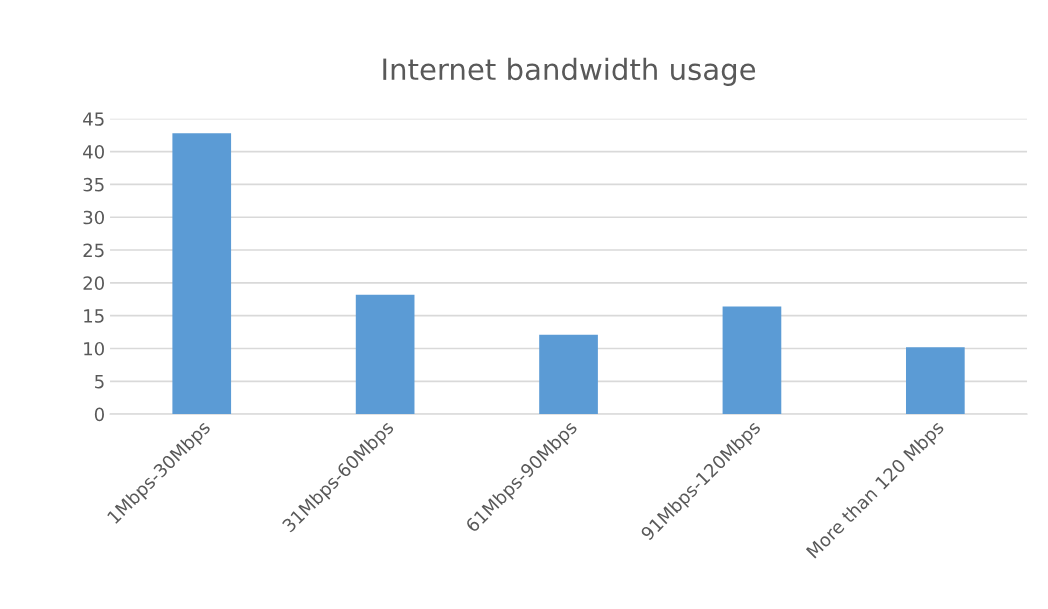  Describe the element at coordinates (94, 316) in the screenshot. I see `y-tick-label: 15` at that location.